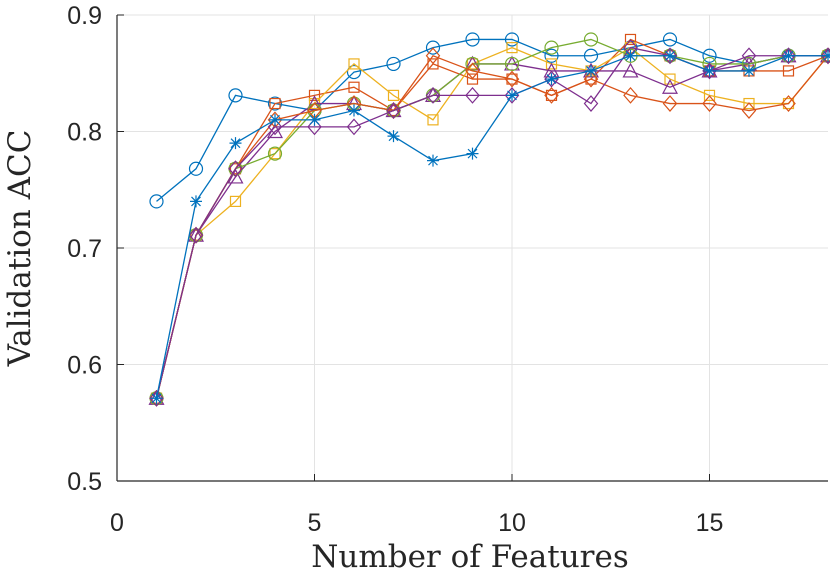 This screenshot has height=574, width=830. What do you see at coordinates (84, 133) in the screenshot?
I see `y-tick-label: 0.8` at bounding box center [84, 133].